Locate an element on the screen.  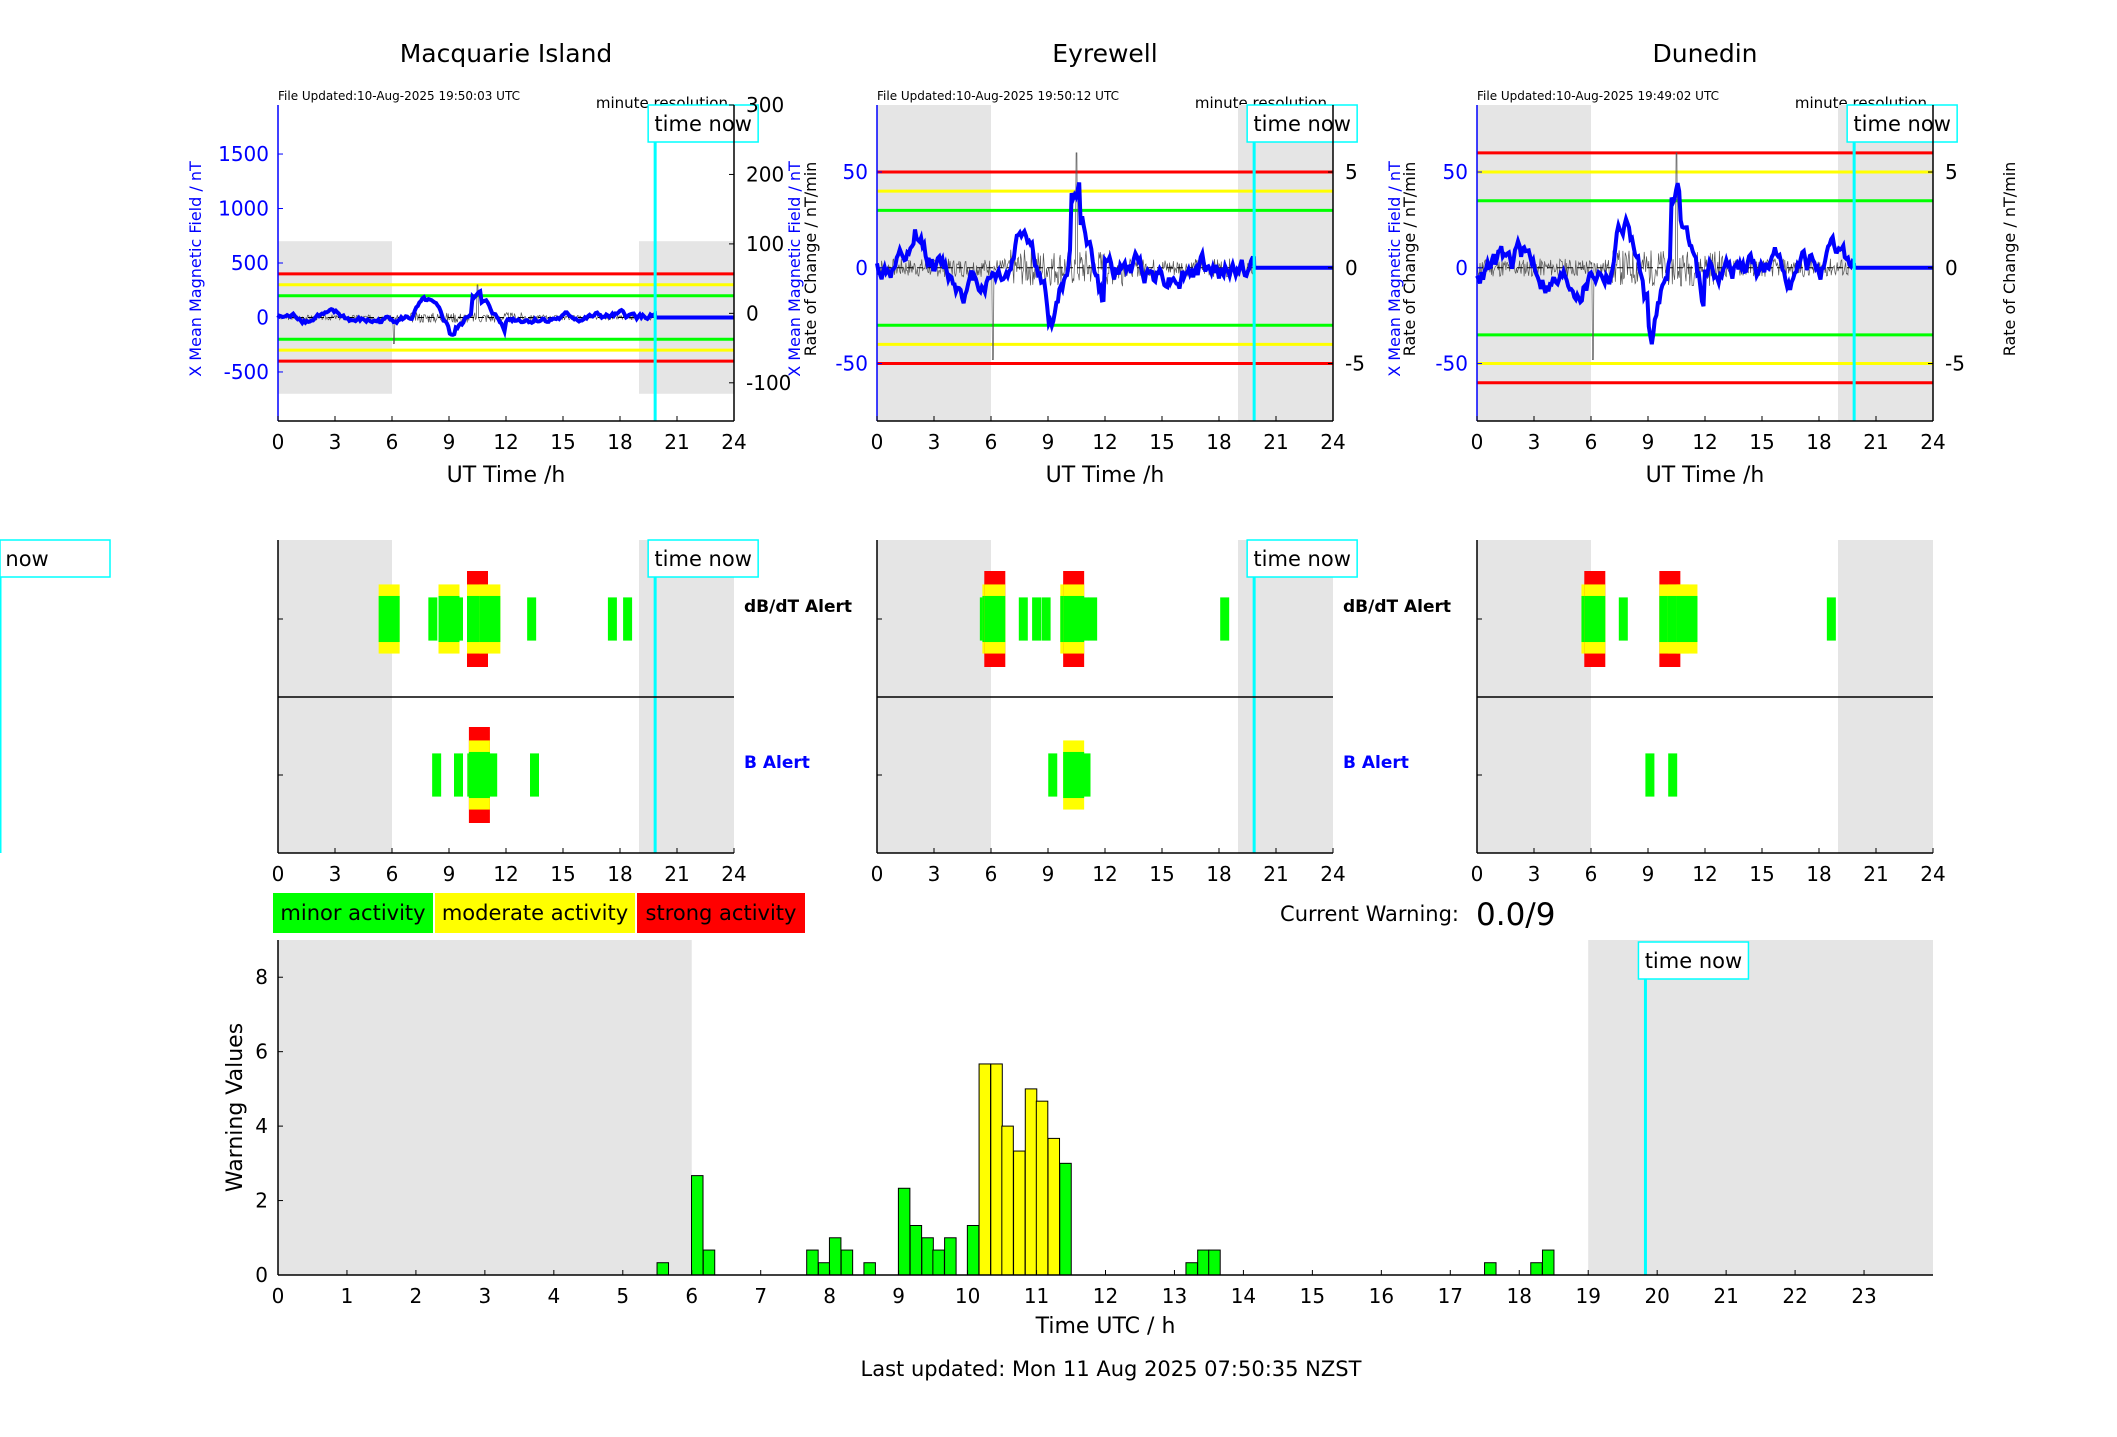
x-tick-label: 10 is located at coordinates (967, 1296).